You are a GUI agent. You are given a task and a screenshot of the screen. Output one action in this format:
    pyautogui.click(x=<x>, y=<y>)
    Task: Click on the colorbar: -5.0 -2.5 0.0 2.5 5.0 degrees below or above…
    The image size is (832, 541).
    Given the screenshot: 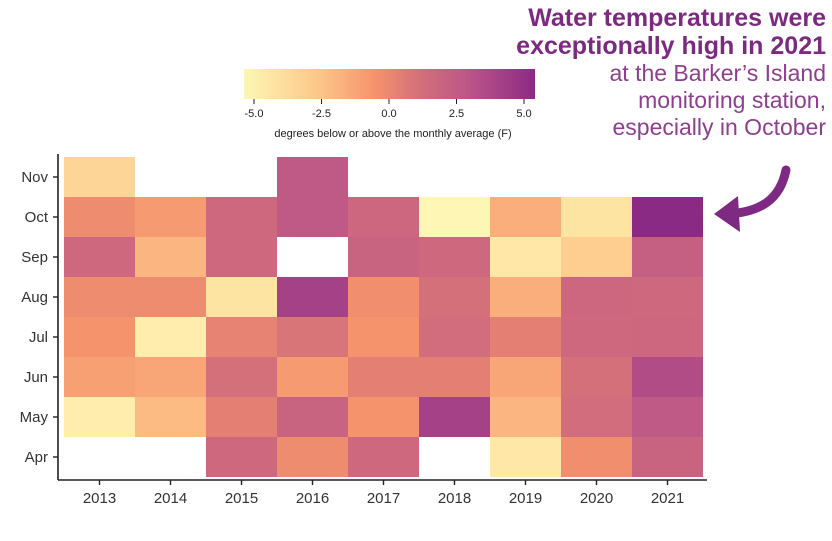 What is the action you would take?
    pyautogui.click(x=389, y=104)
    